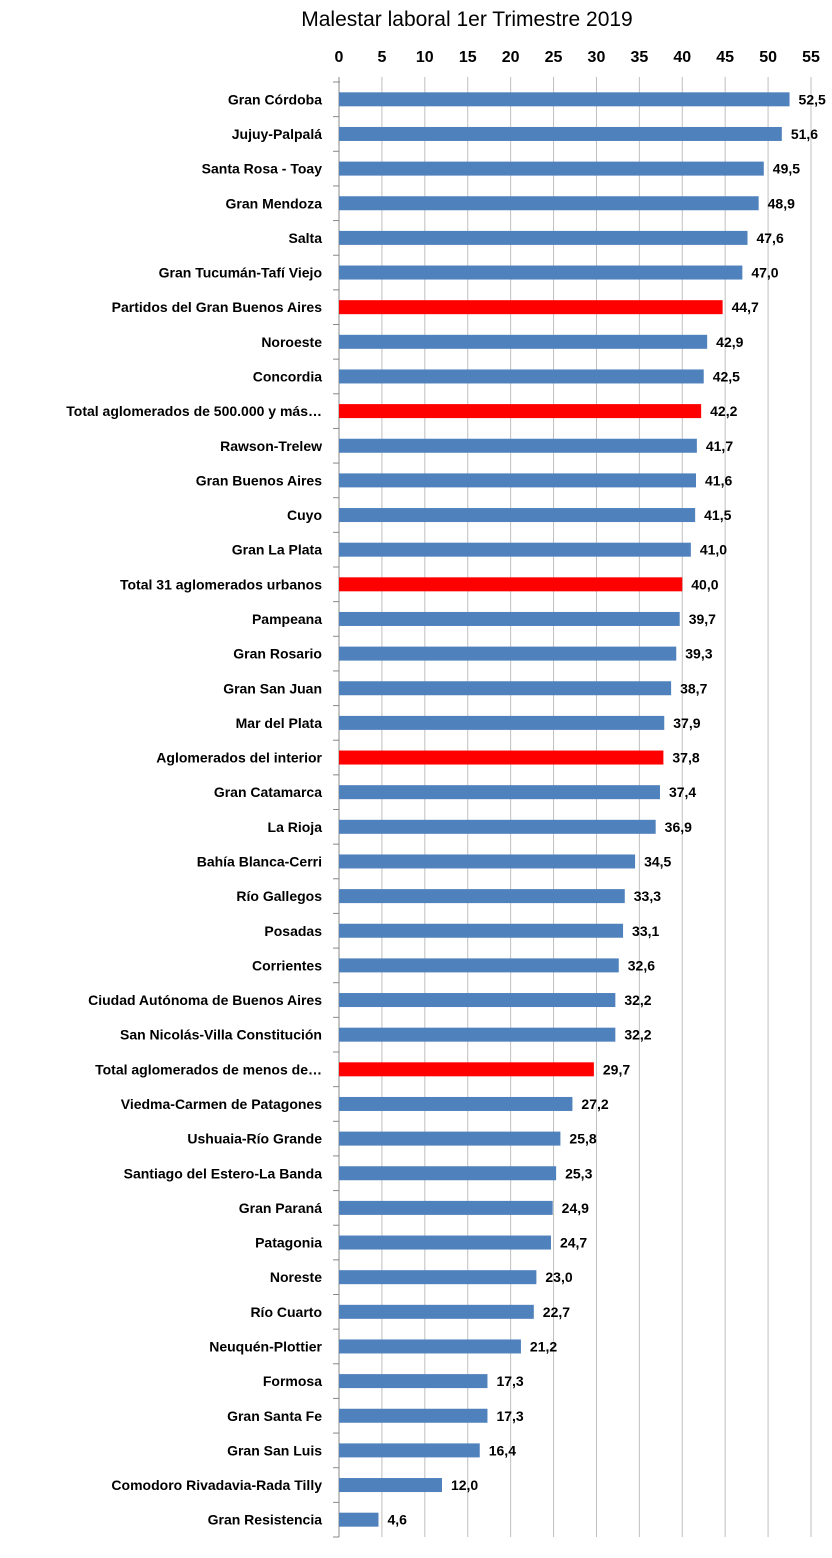 This screenshot has height=1558, width=832. Describe the element at coordinates (781, 203) in the screenshot. I see `data-label: 48,9` at that location.